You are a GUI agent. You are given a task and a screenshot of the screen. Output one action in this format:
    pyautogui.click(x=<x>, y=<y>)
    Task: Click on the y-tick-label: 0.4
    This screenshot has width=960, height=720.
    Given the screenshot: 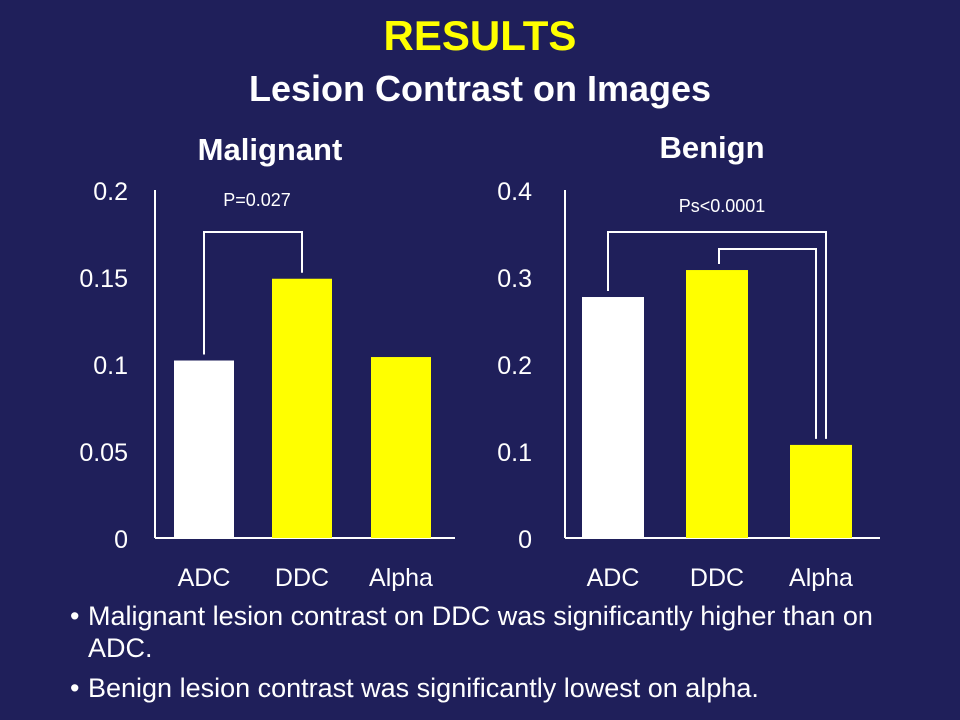 What is the action you would take?
    pyautogui.click(x=514, y=192)
    